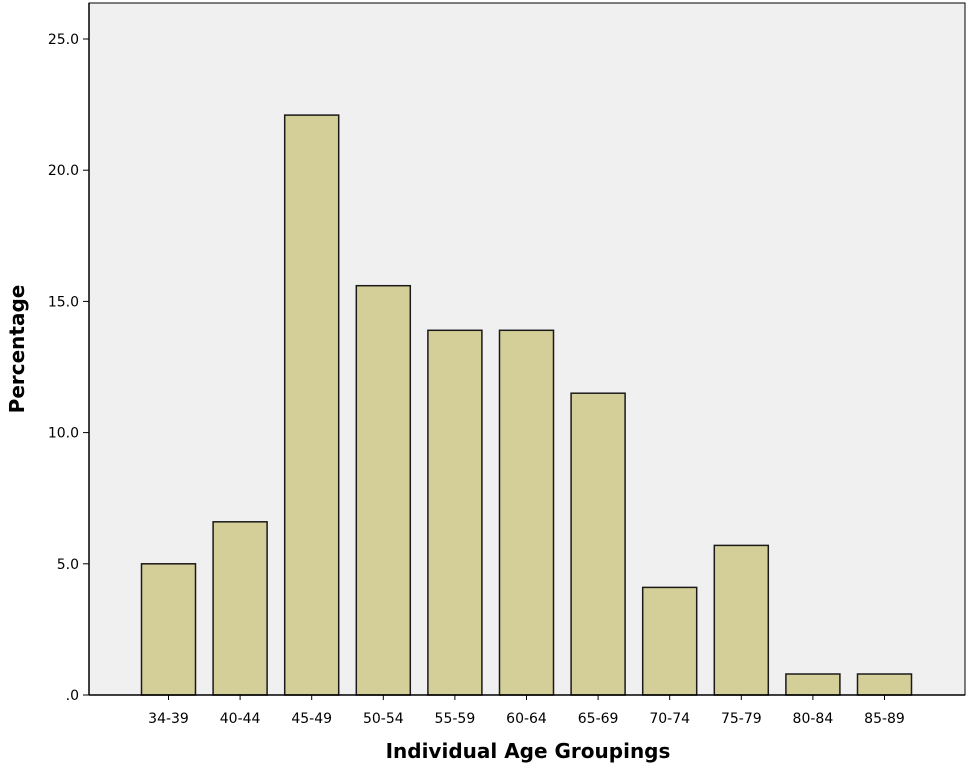 This screenshot has height=767, width=968. I want to click on x-tick-label: 50-54, so click(383, 719).